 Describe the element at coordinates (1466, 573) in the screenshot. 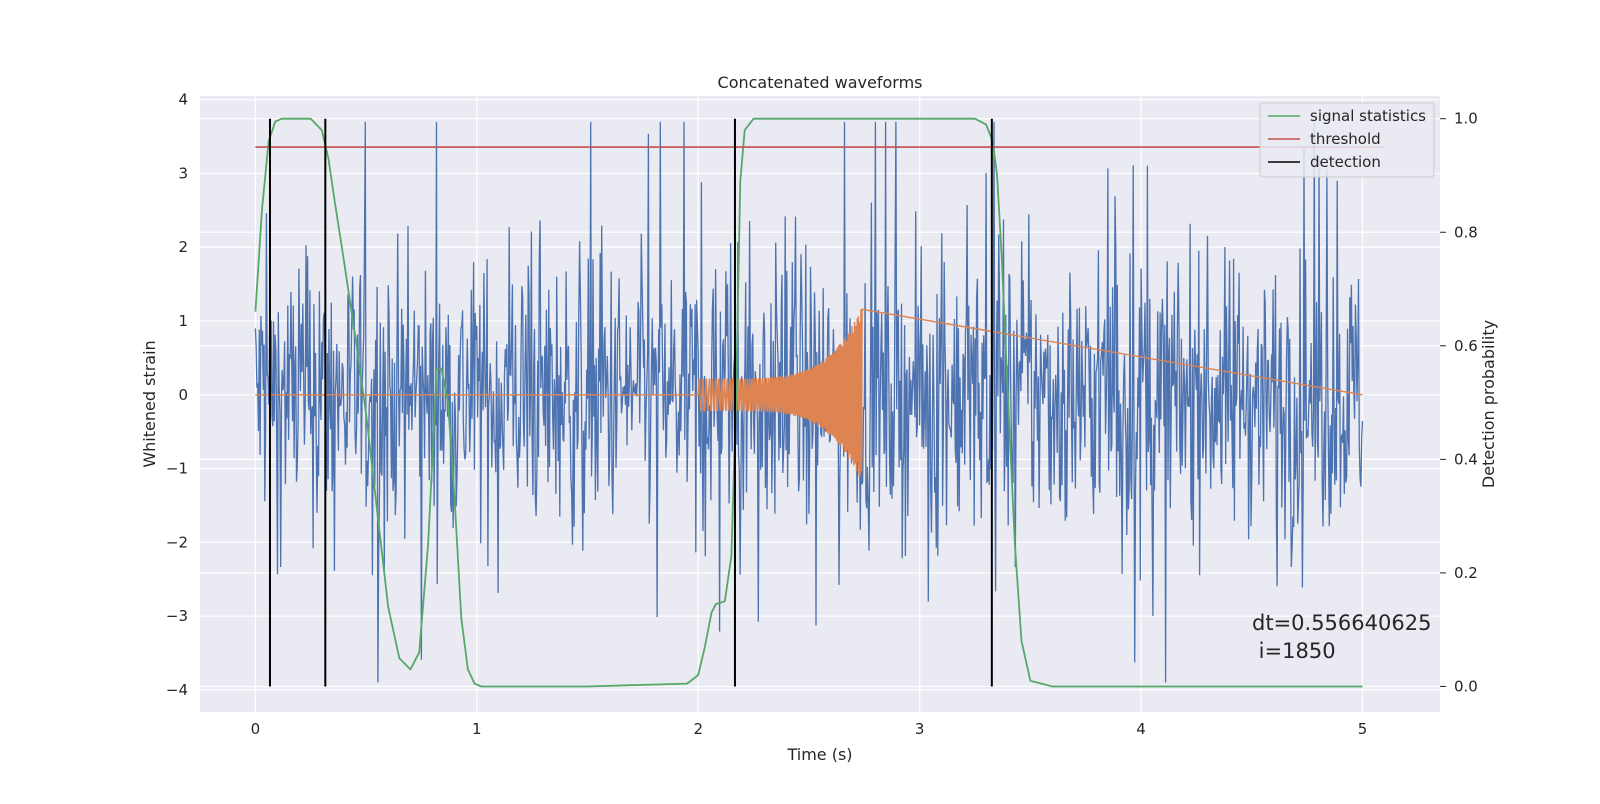

I see `y2-tick-label: 0.2` at that location.